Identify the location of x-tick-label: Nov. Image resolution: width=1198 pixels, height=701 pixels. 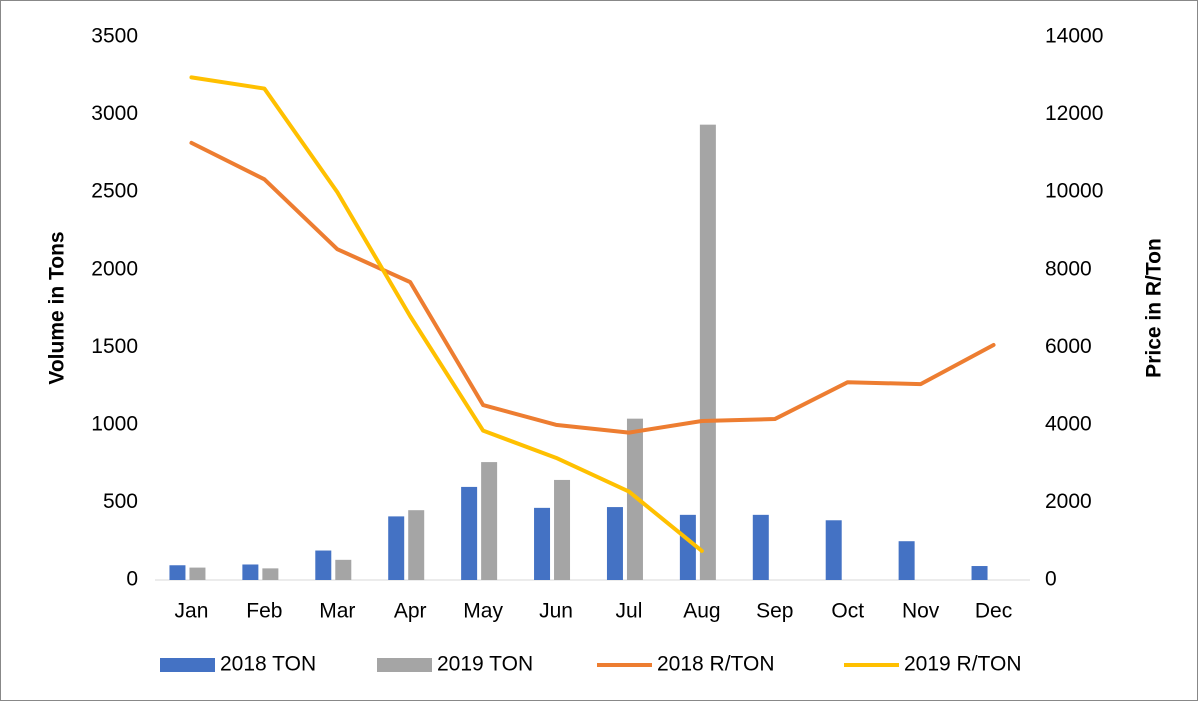
(921, 611).